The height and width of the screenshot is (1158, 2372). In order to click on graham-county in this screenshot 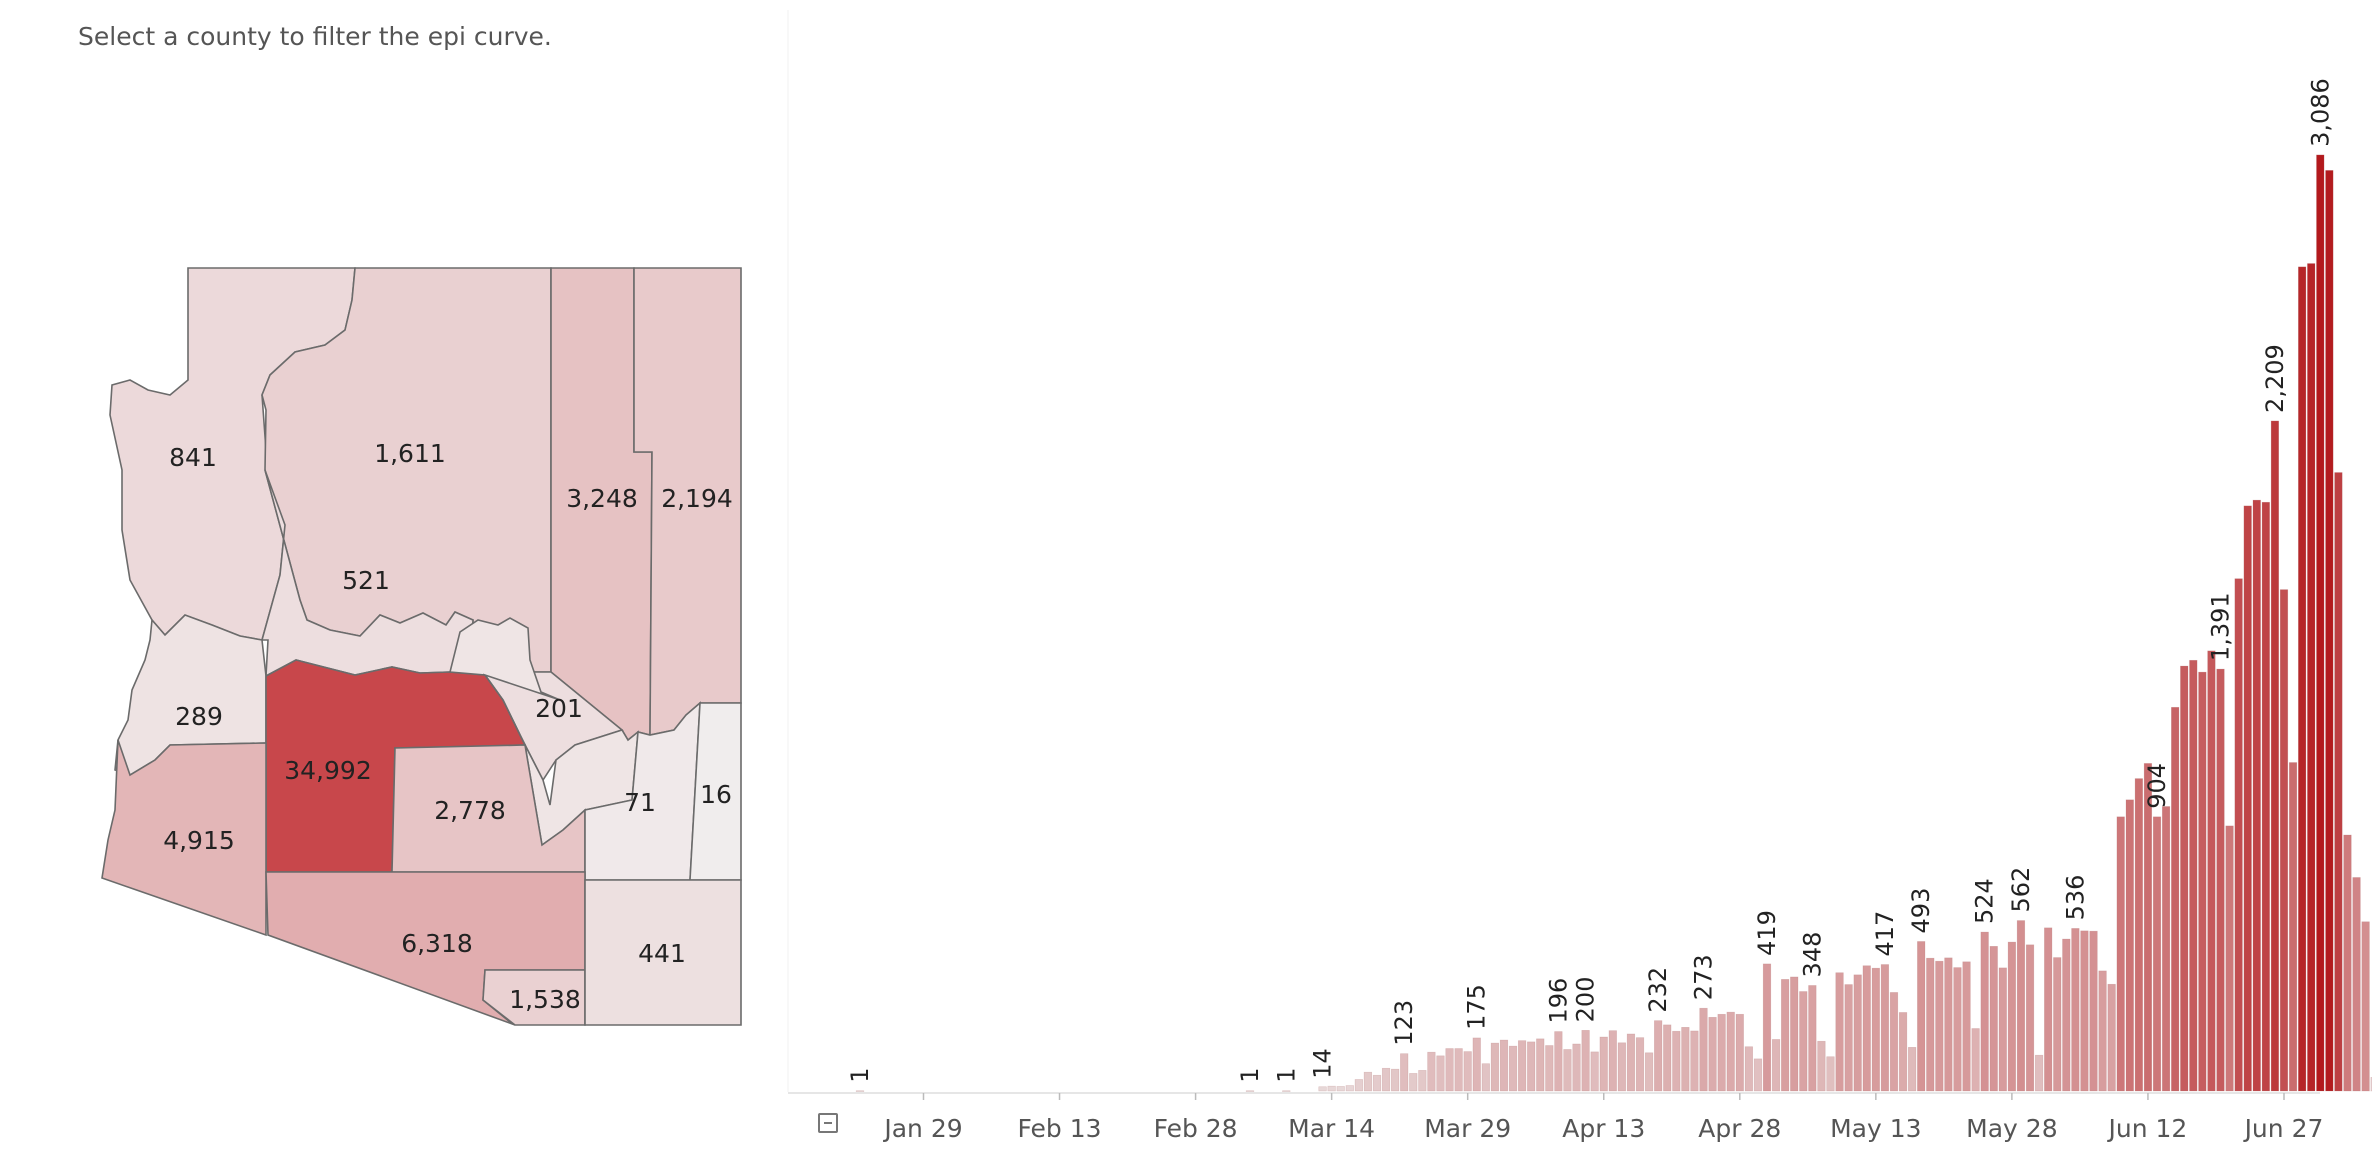, I will do `click(642, 791)`.